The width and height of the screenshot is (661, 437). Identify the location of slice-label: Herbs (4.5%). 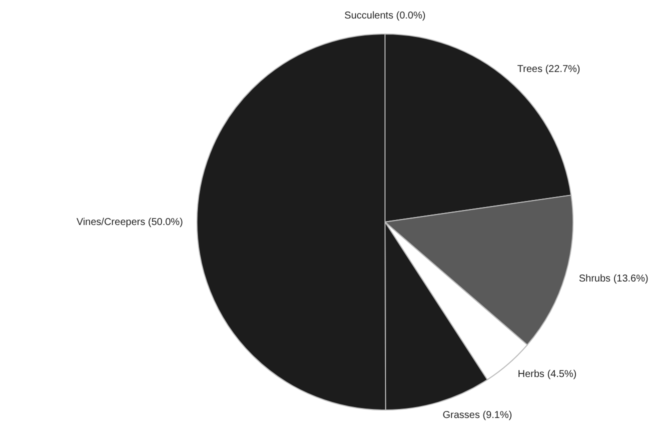
(547, 374).